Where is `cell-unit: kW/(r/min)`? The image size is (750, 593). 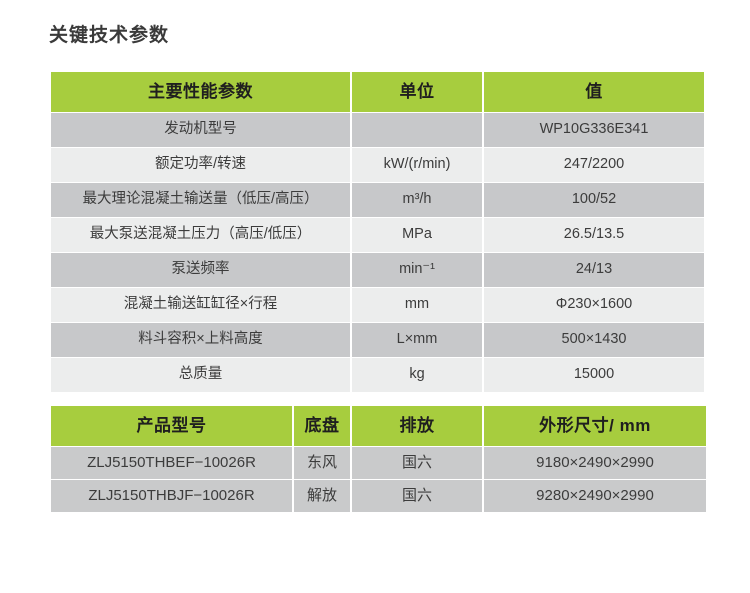 cell-unit: kW/(r/min) is located at coordinates (417, 165).